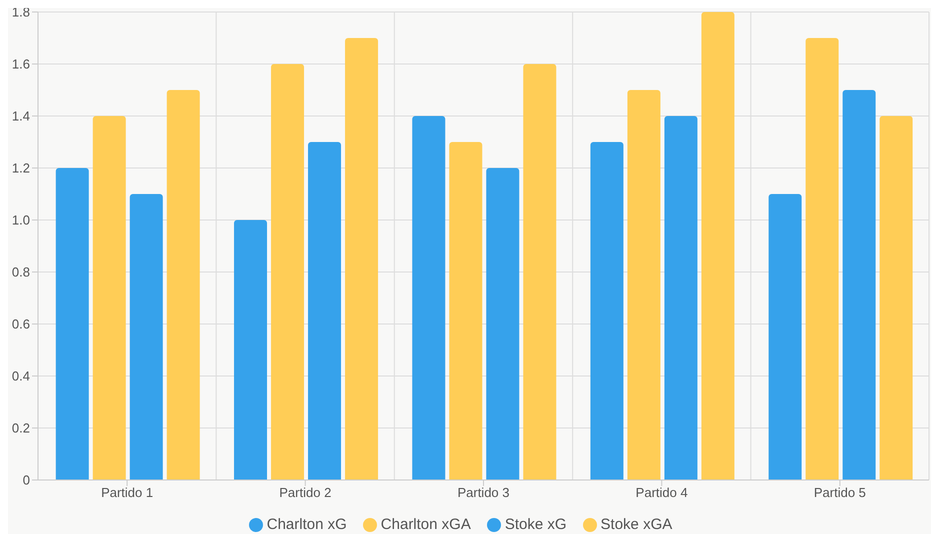 The width and height of the screenshot is (939, 542). Describe the element at coordinates (305, 492) in the screenshot. I see `x-tick-label: Partido 2` at that location.